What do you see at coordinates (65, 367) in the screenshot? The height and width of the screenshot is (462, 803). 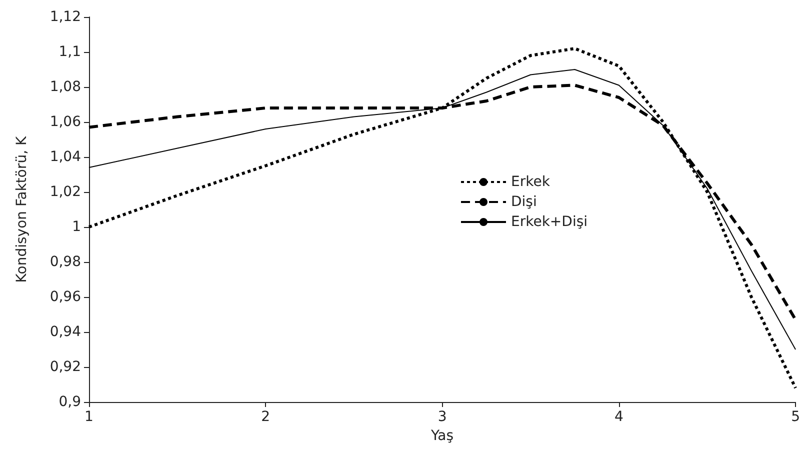 I see `y-tick-label: 0,92` at bounding box center [65, 367].